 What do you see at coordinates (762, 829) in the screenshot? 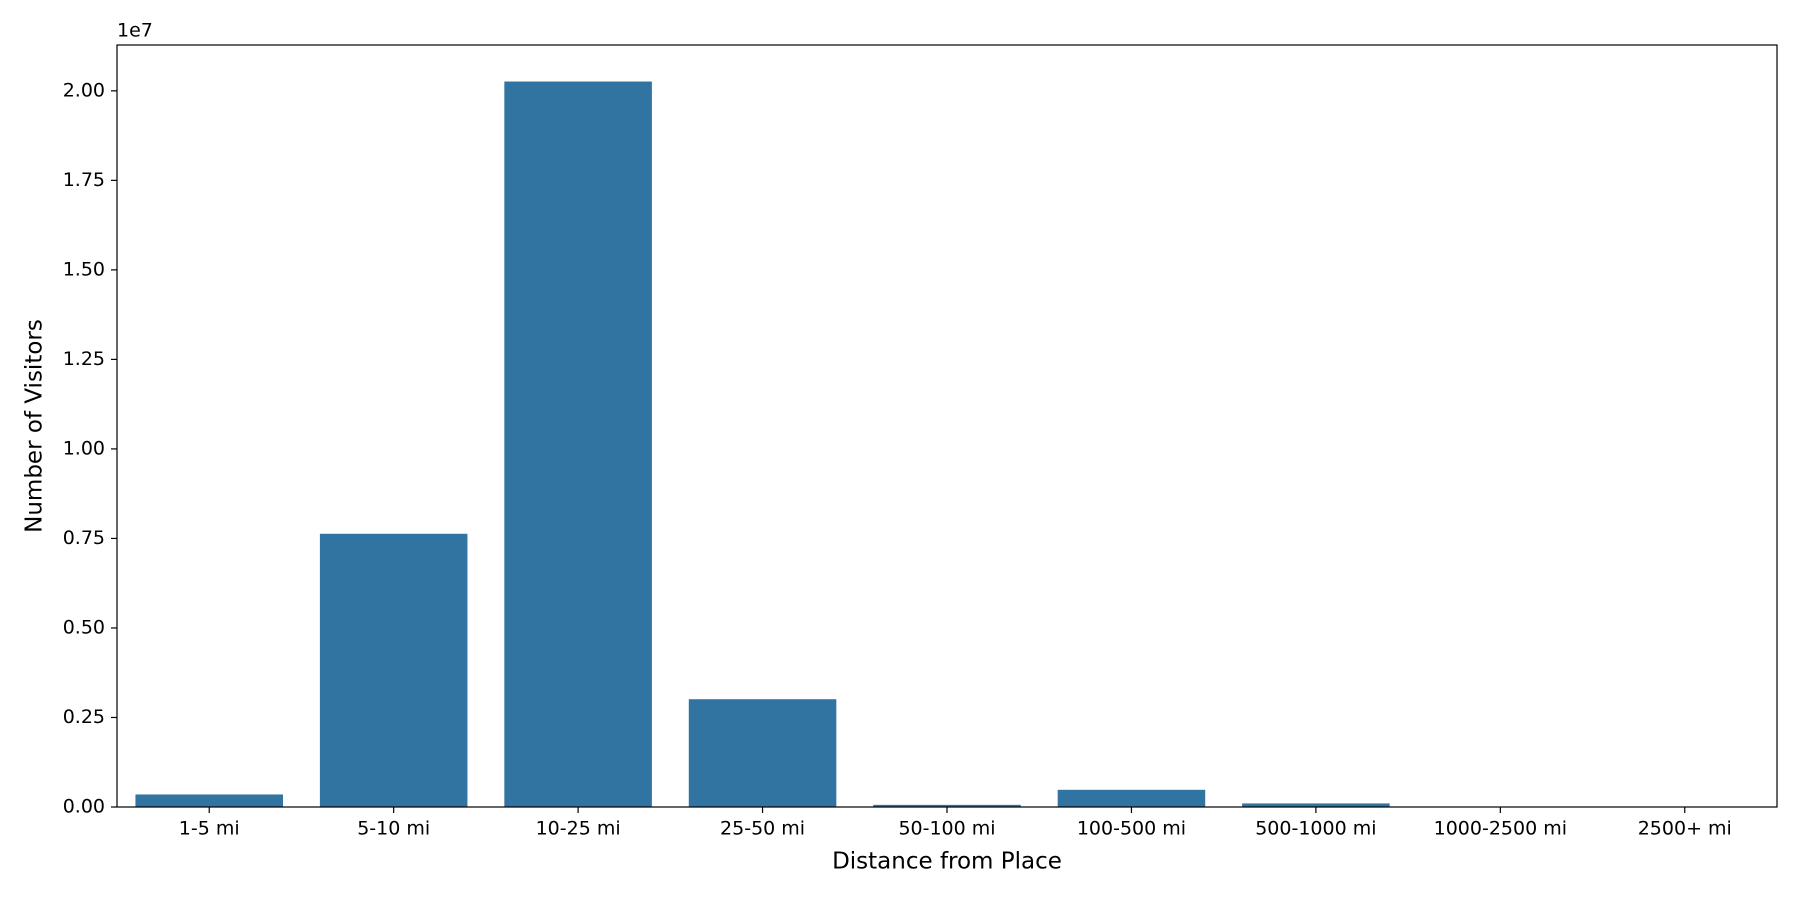
I see `x-tick-label: 25-50 mi` at bounding box center [762, 829].